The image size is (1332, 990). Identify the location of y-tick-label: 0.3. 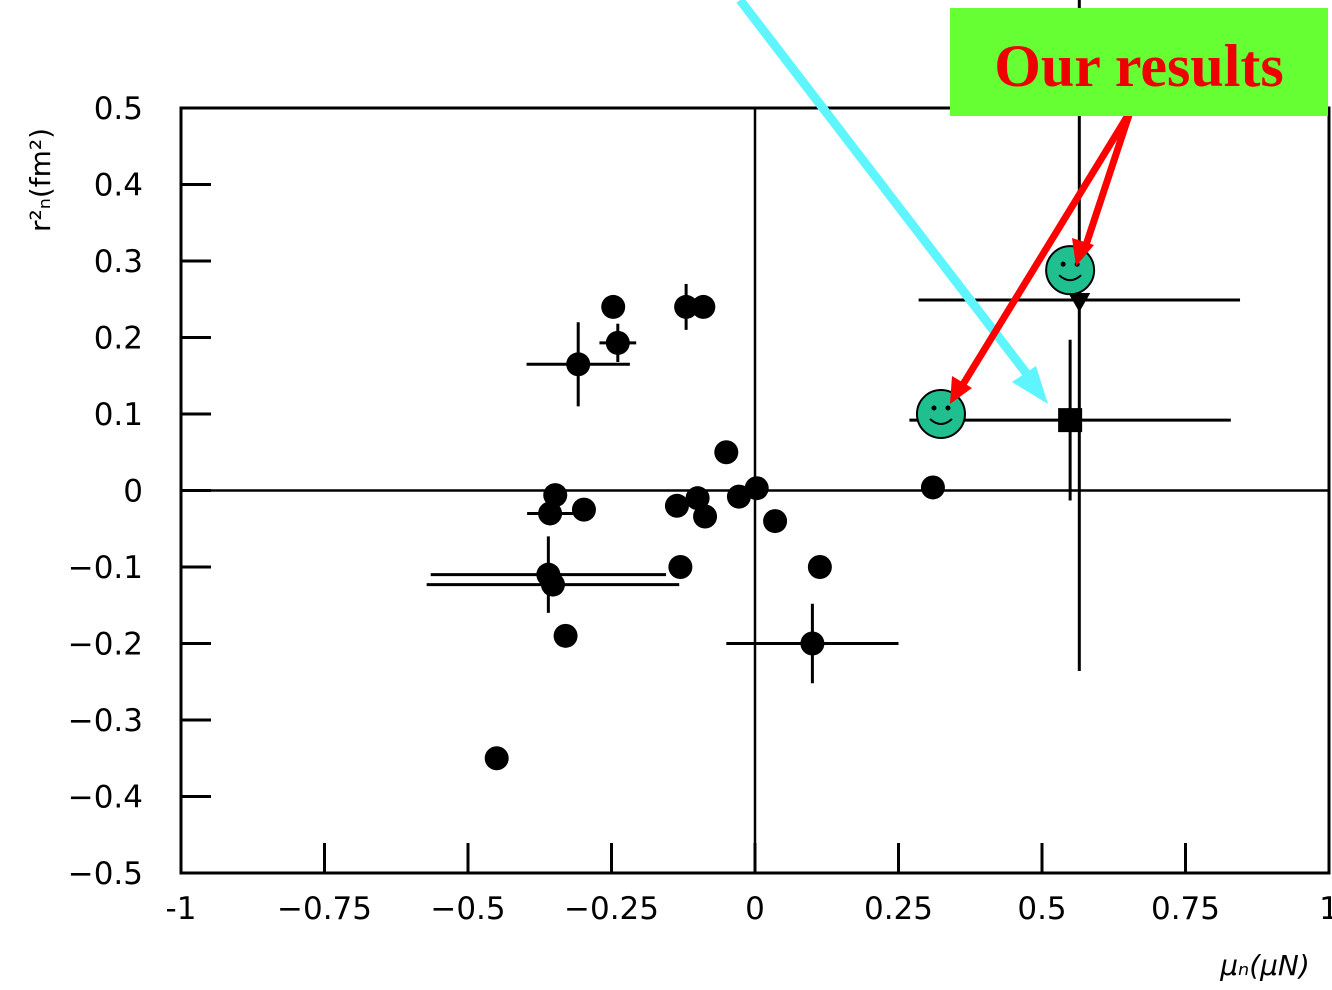
(118, 262).